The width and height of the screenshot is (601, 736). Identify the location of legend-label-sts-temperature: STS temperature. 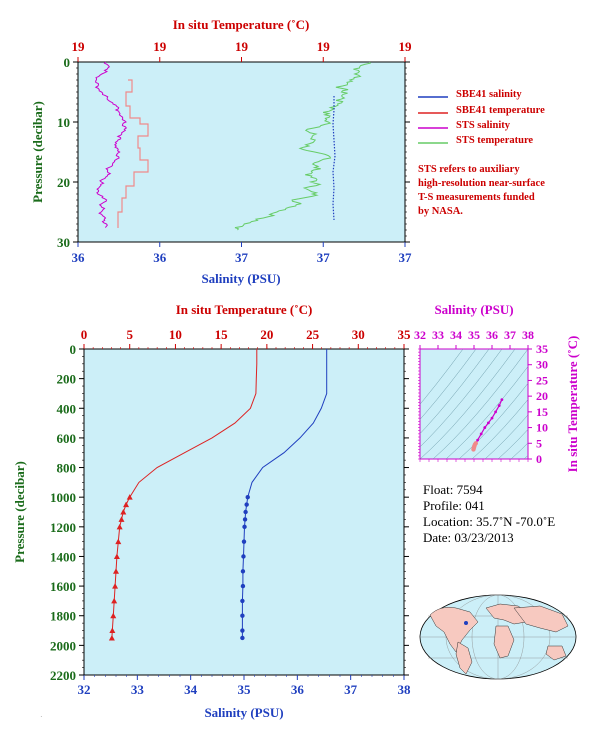
(495, 140).